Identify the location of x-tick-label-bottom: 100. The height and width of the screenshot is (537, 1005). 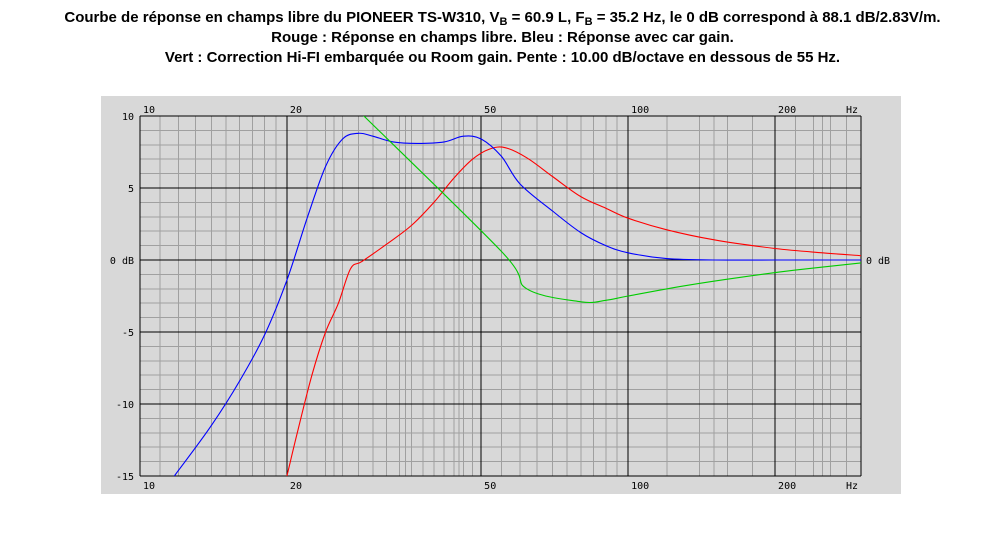
(640, 486).